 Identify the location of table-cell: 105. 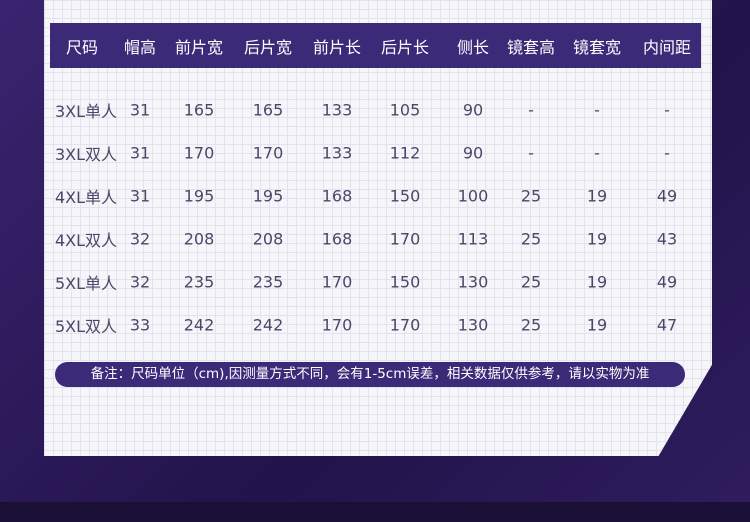
(405, 110).